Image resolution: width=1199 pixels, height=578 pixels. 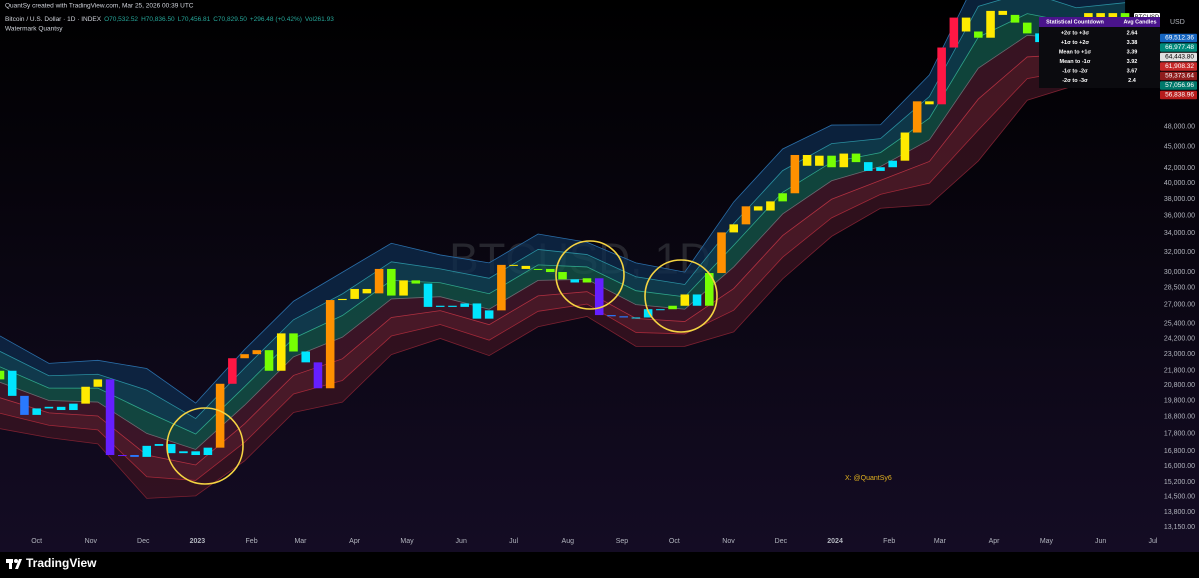 What do you see at coordinates (1132, 52) in the screenshot?
I see `table-cell: 3.39` at bounding box center [1132, 52].